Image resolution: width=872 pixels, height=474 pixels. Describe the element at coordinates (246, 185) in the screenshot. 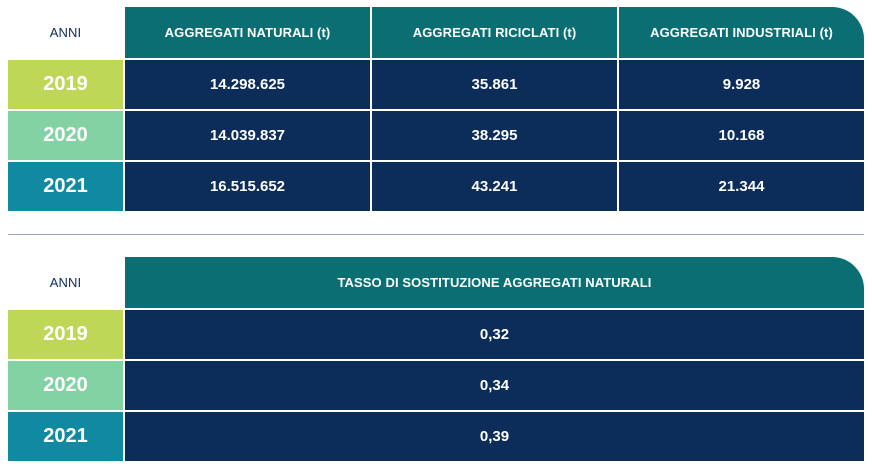

I see `cell-naturali: 16.515.652` at that location.